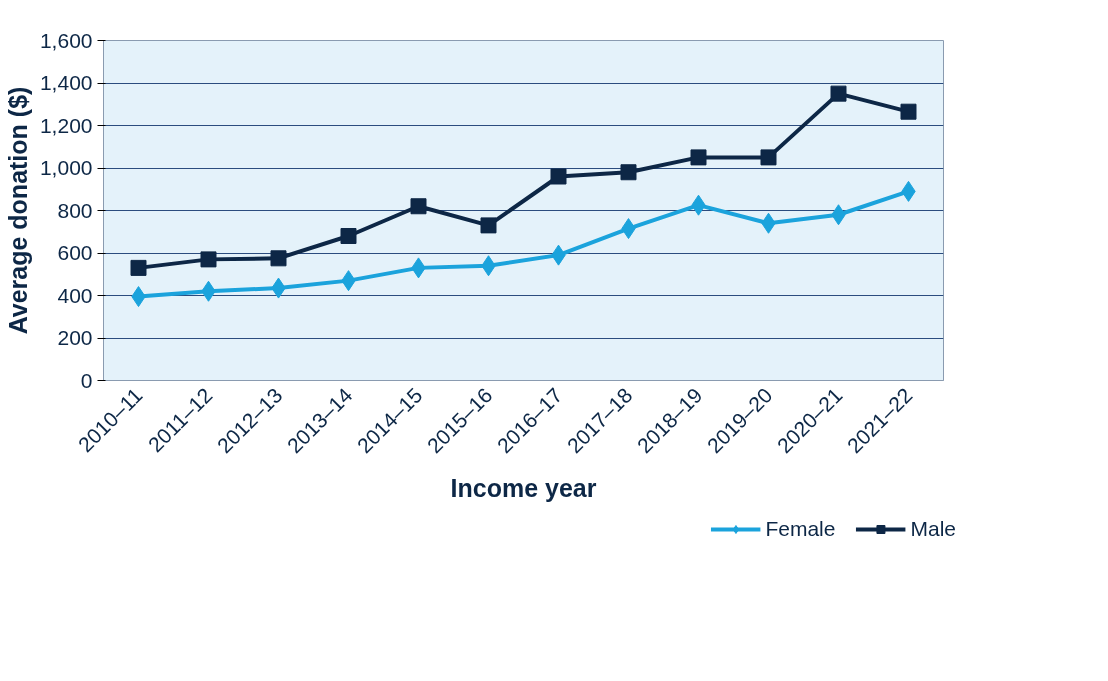 The height and width of the screenshot is (681, 1108). I want to click on y-tick-label: 600, so click(75, 252).